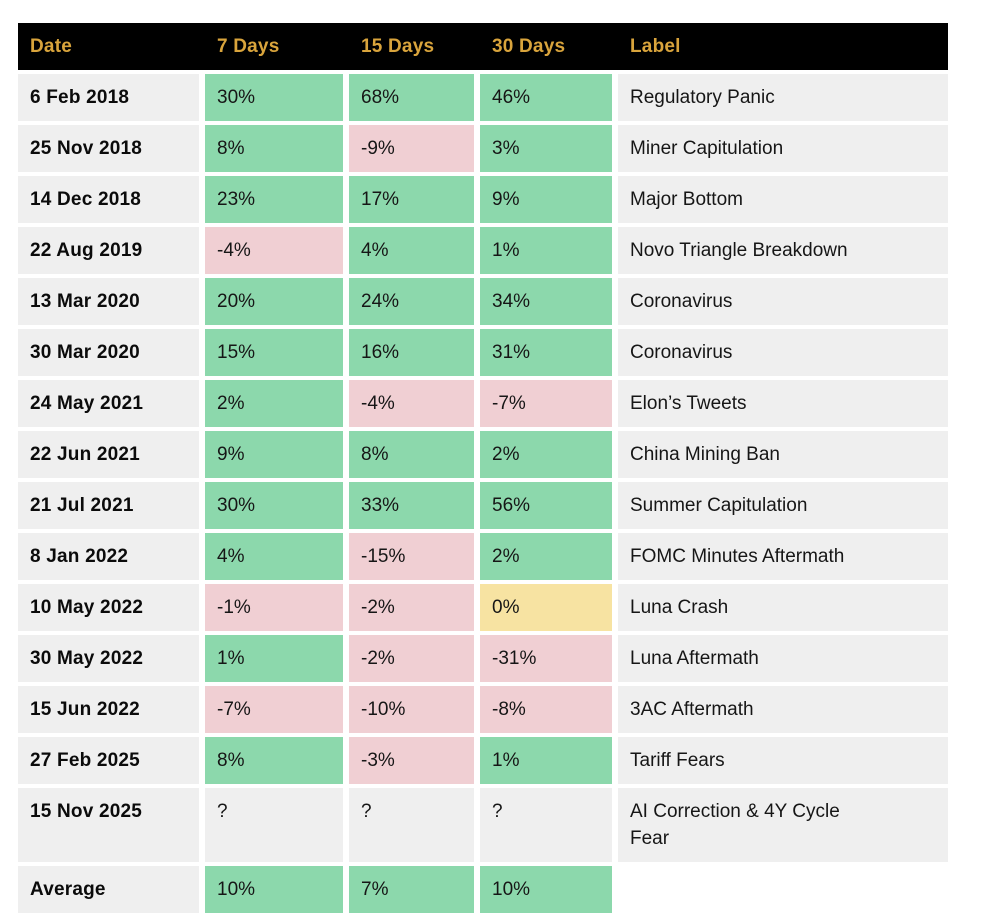 Image resolution: width=992 pixels, height=916 pixels. What do you see at coordinates (411, 301) in the screenshot?
I see `15d-value-cell: 24%` at bounding box center [411, 301].